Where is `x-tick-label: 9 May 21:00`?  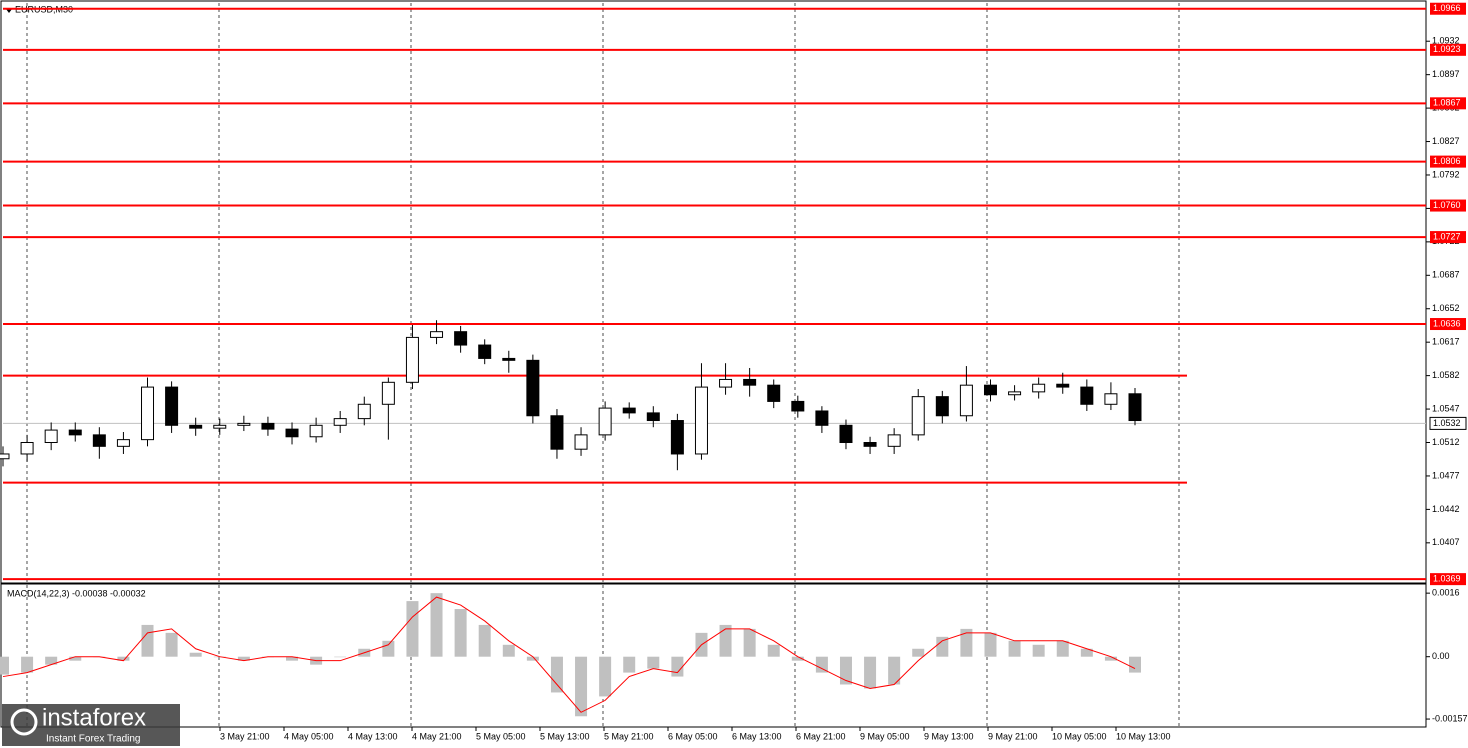
x-tick-label: 9 May 21:00 is located at coordinates (1013, 736).